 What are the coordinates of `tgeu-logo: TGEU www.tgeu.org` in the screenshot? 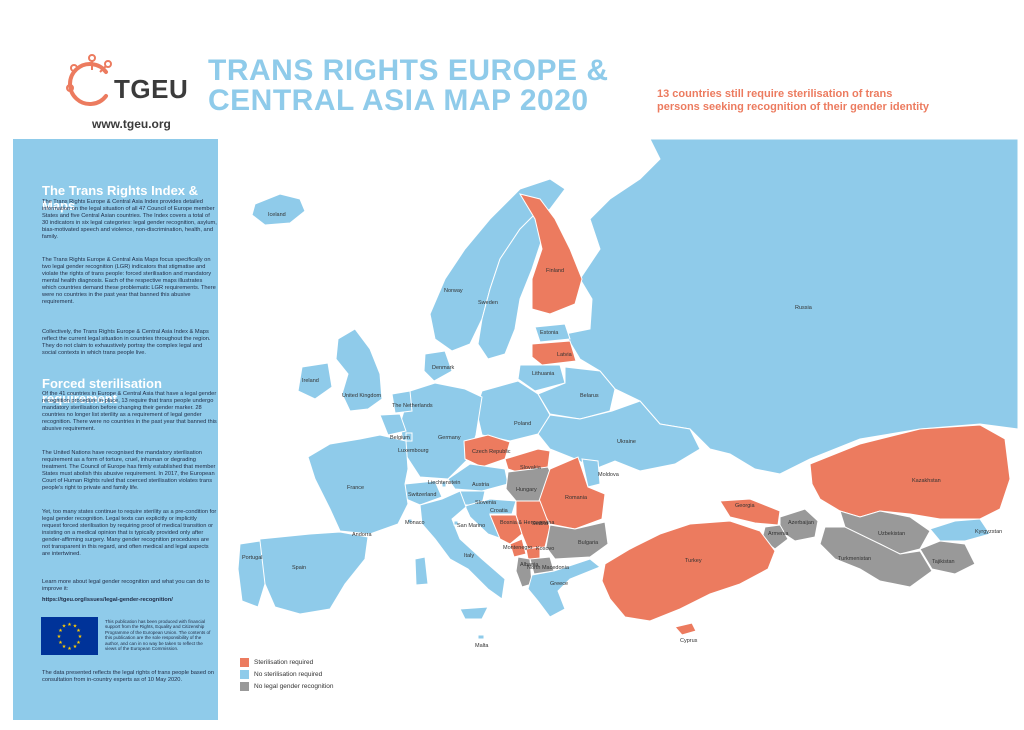 It's located at (127, 92).